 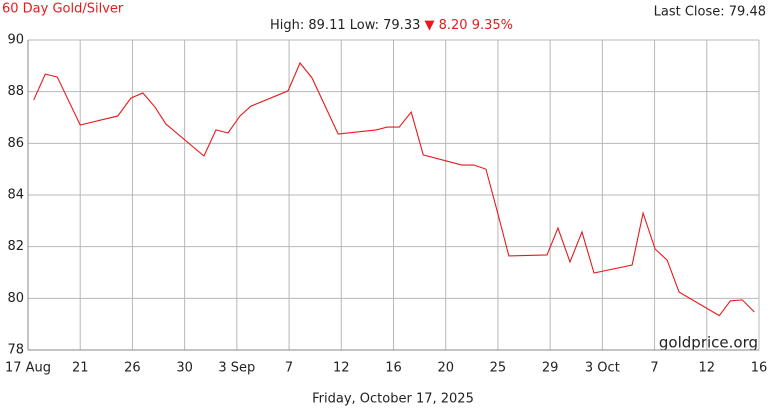 I want to click on x-tick-label: 29, so click(x=550, y=368).